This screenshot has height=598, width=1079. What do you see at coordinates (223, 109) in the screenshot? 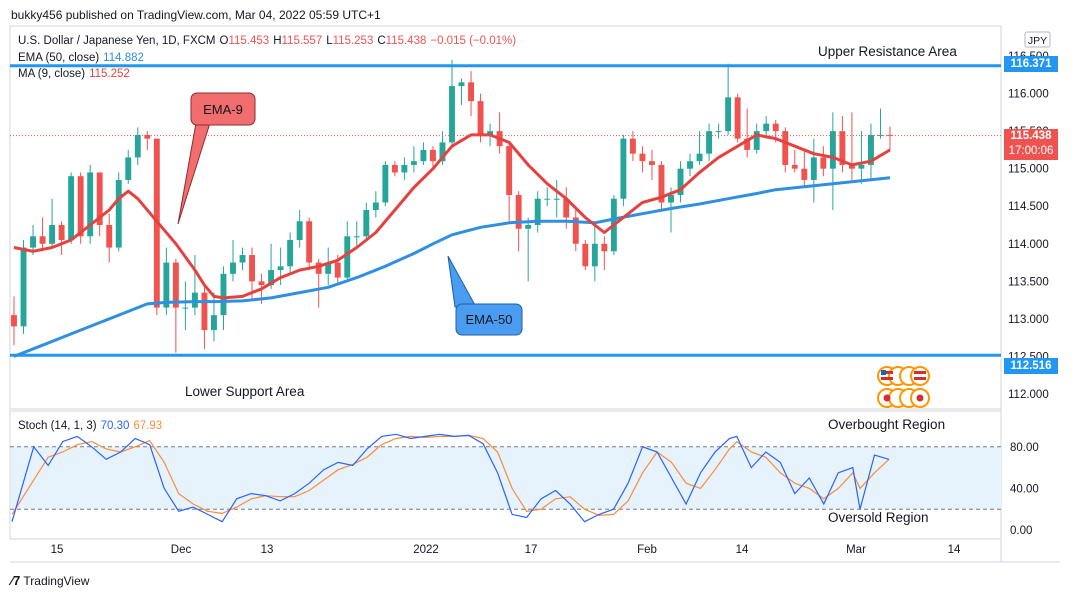
I see `ema9-callout` at bounding box center [223, 109].